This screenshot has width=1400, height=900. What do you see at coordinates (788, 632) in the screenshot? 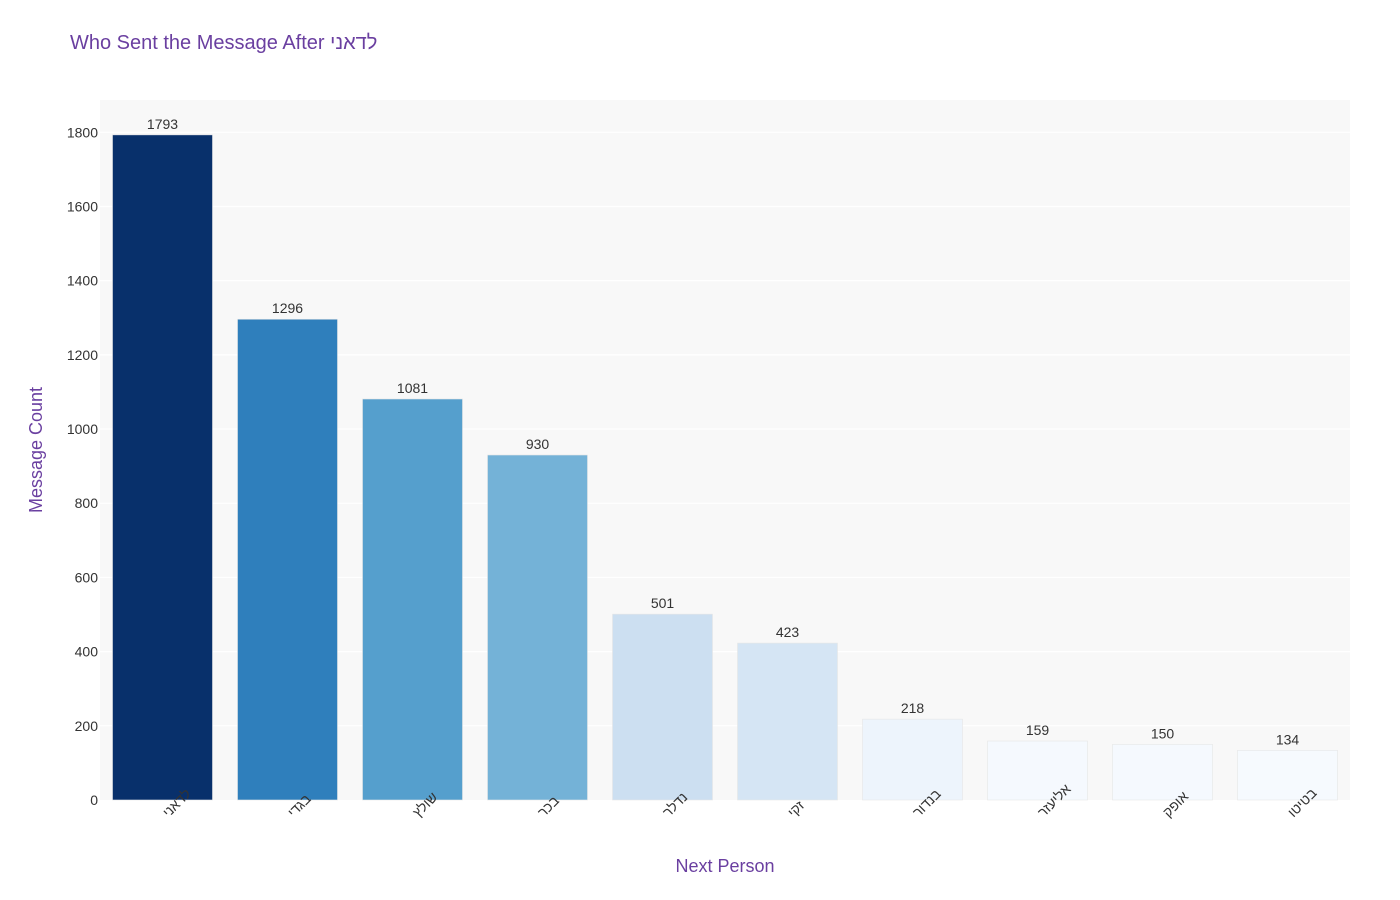
I see `bar-value-label: 423` at bounding box center [788, 632].